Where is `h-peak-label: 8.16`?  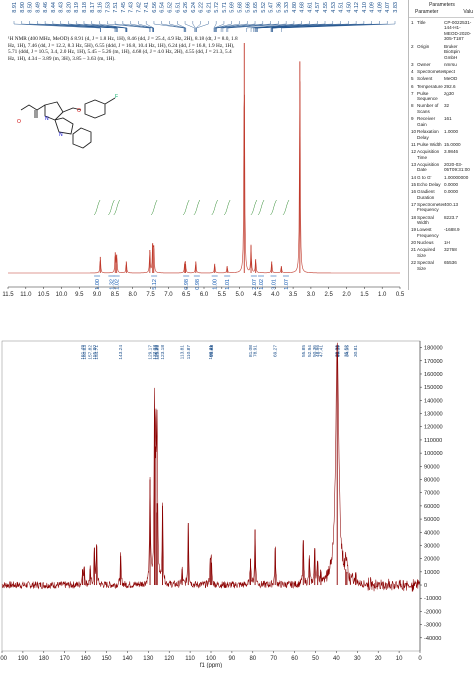 h-peak-label: 8.16 is located at coordinates (101, 7).